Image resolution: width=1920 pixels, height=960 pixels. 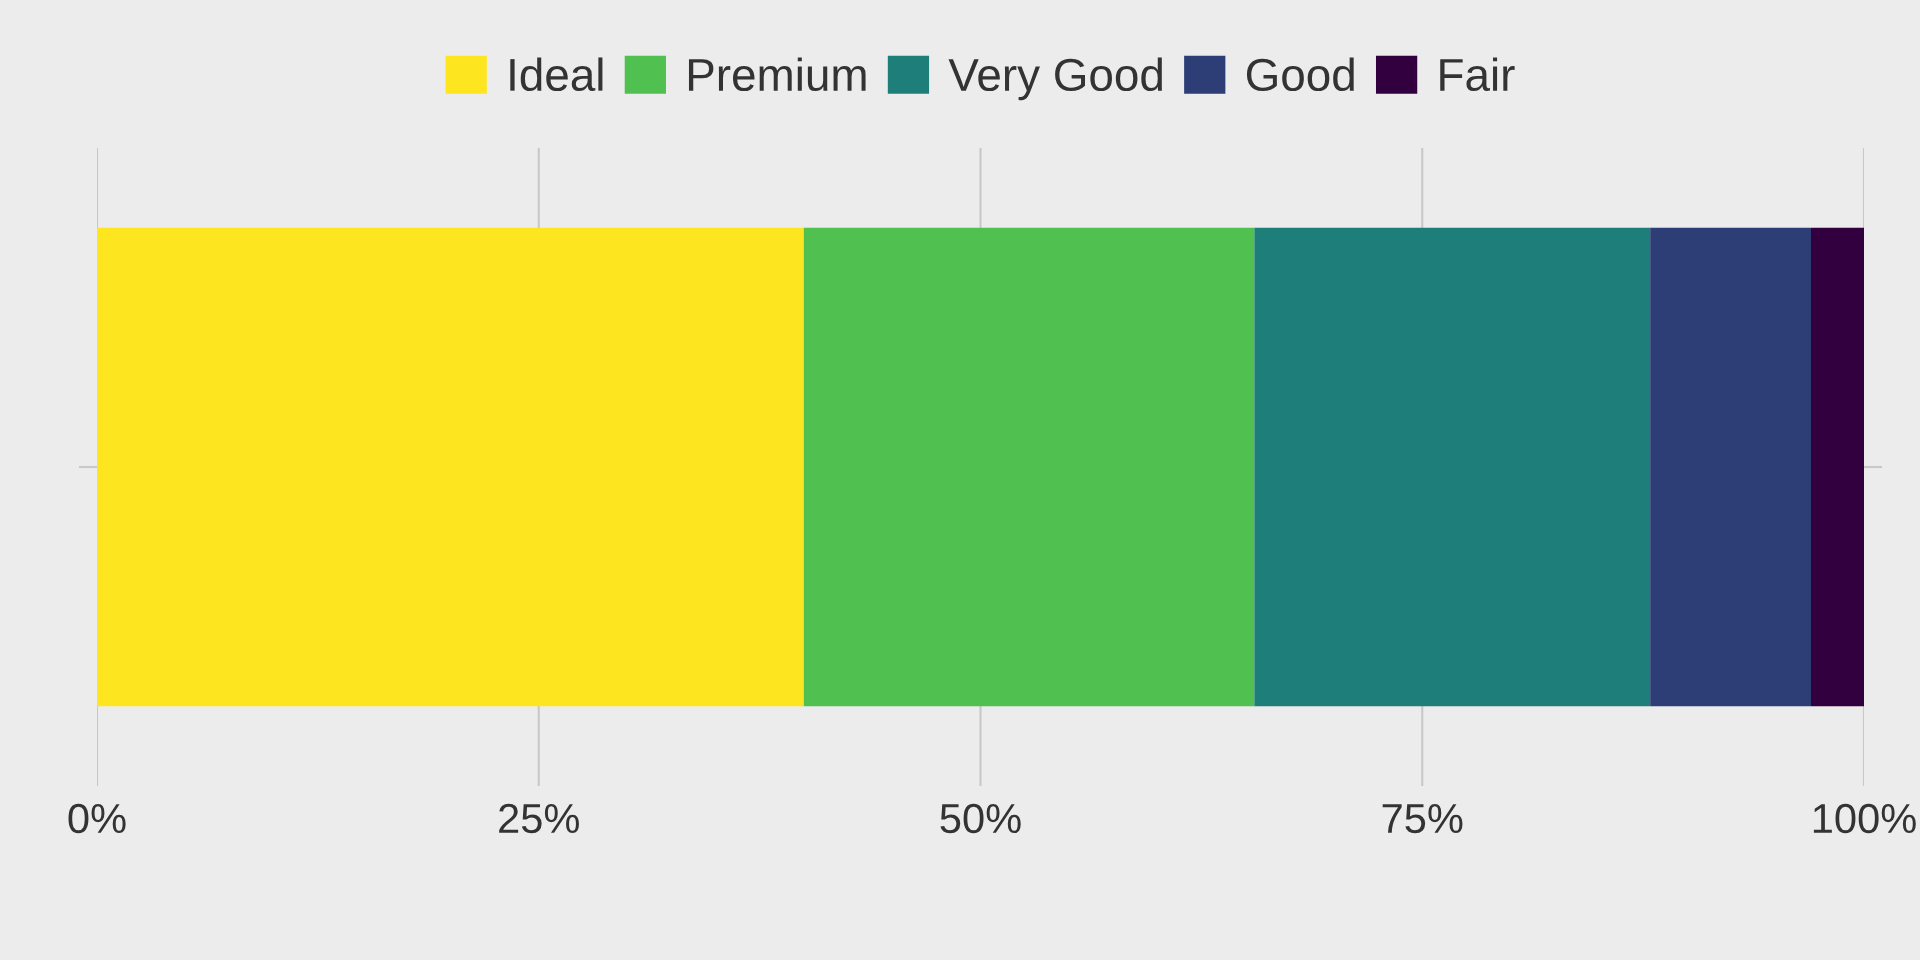 I want to click on legend-label: Premium, so click(x=777, y=74).